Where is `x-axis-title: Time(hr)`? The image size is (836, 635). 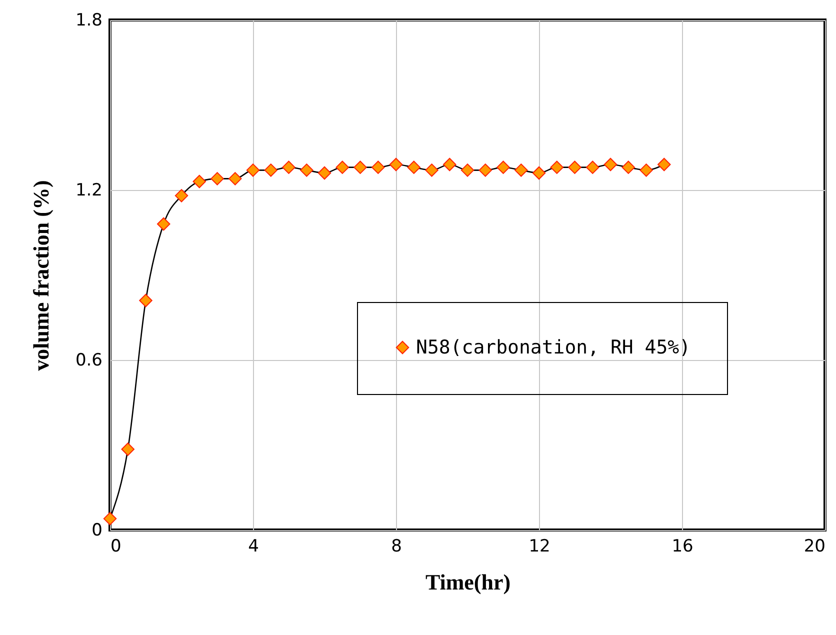
x-axis-title: Time(hr) is located at coordinates (468, 582).